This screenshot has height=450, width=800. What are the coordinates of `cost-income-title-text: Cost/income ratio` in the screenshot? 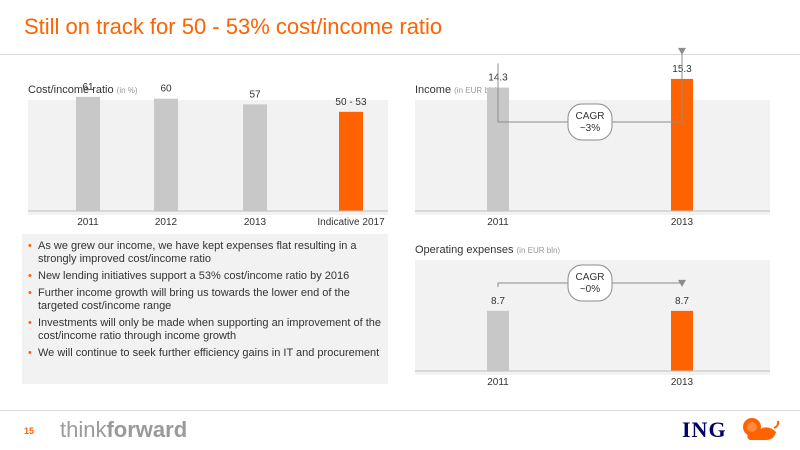 It's located at (71, 90).